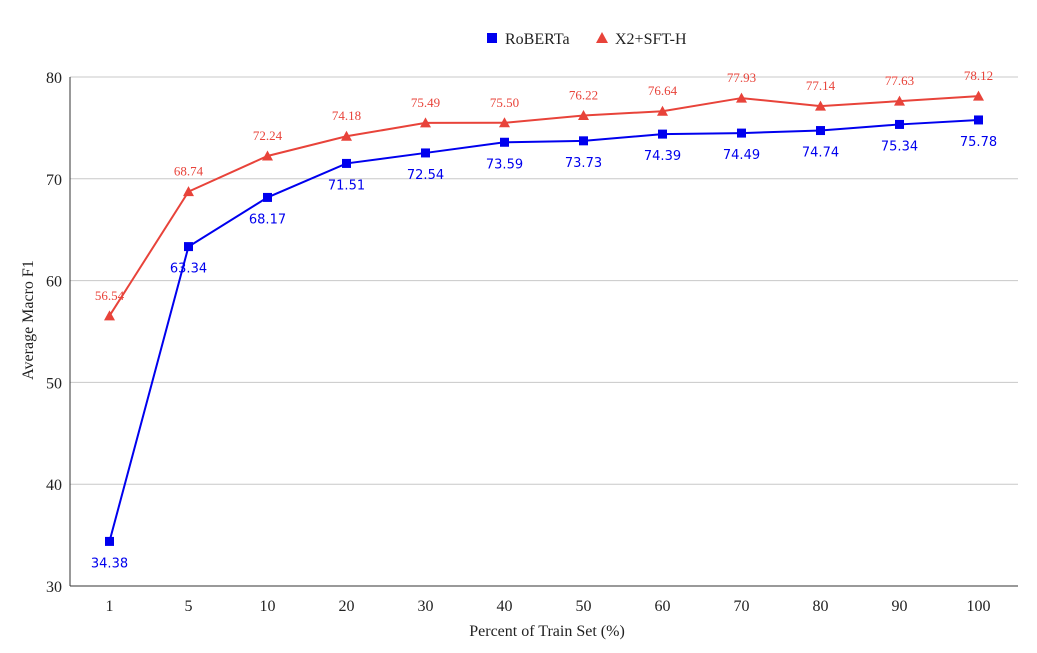 Image resolution: width=1037 pixels, height=653 pixels. I want to click on x-tick-label: 20, so click(347, 606).